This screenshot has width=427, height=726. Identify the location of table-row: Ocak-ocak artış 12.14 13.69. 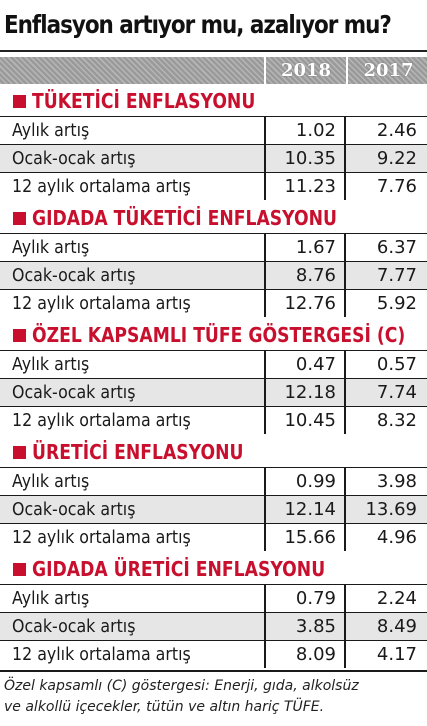
(213, 509).